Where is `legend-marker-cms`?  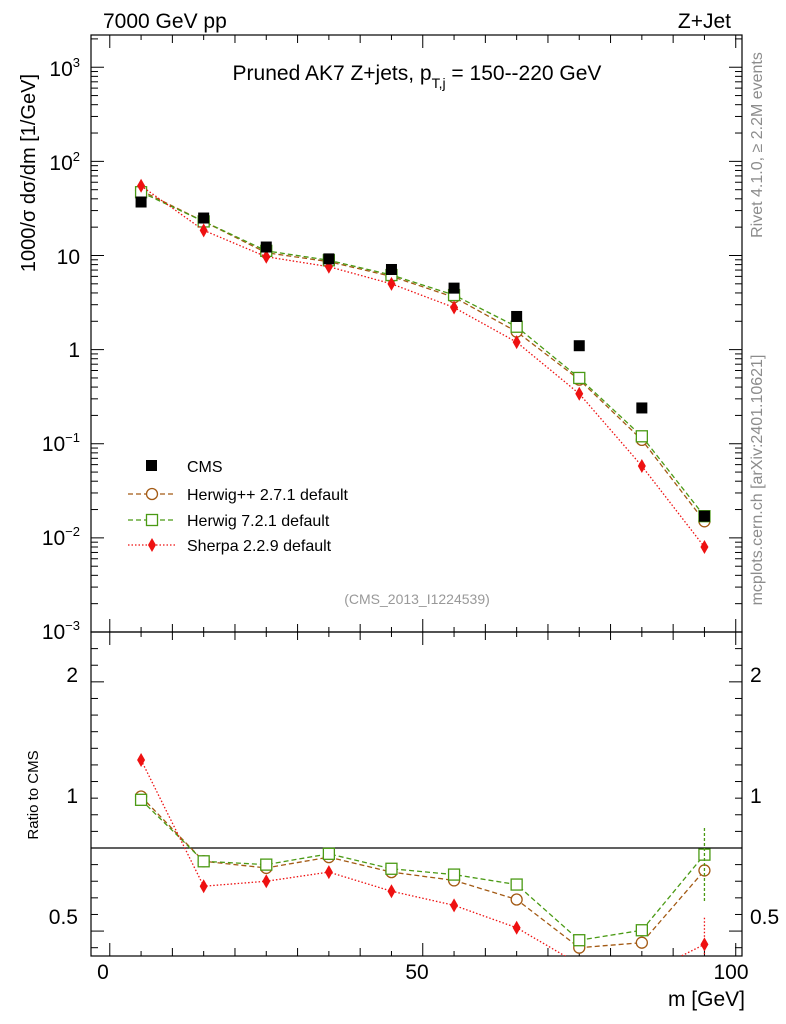 legend-marker-cms is located at coordinates (151, 465).